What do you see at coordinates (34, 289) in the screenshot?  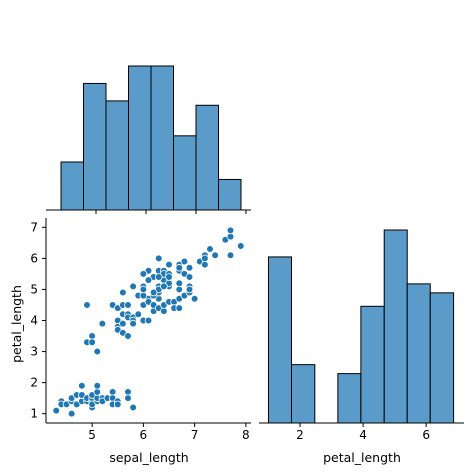 I see `scatter-y-tick-label: 5` at bounding box center [34, 289].